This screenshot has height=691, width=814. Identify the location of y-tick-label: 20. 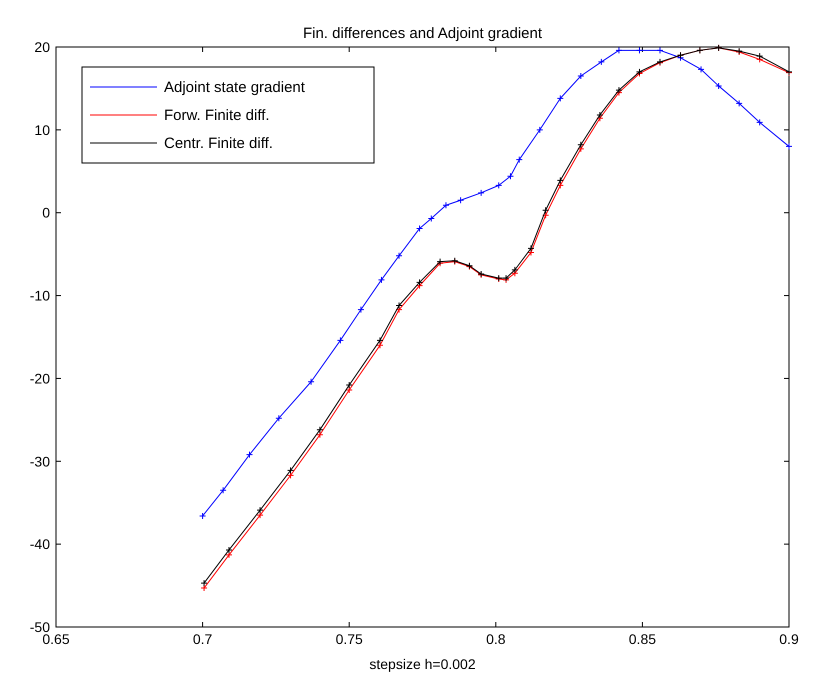
(42, 47).